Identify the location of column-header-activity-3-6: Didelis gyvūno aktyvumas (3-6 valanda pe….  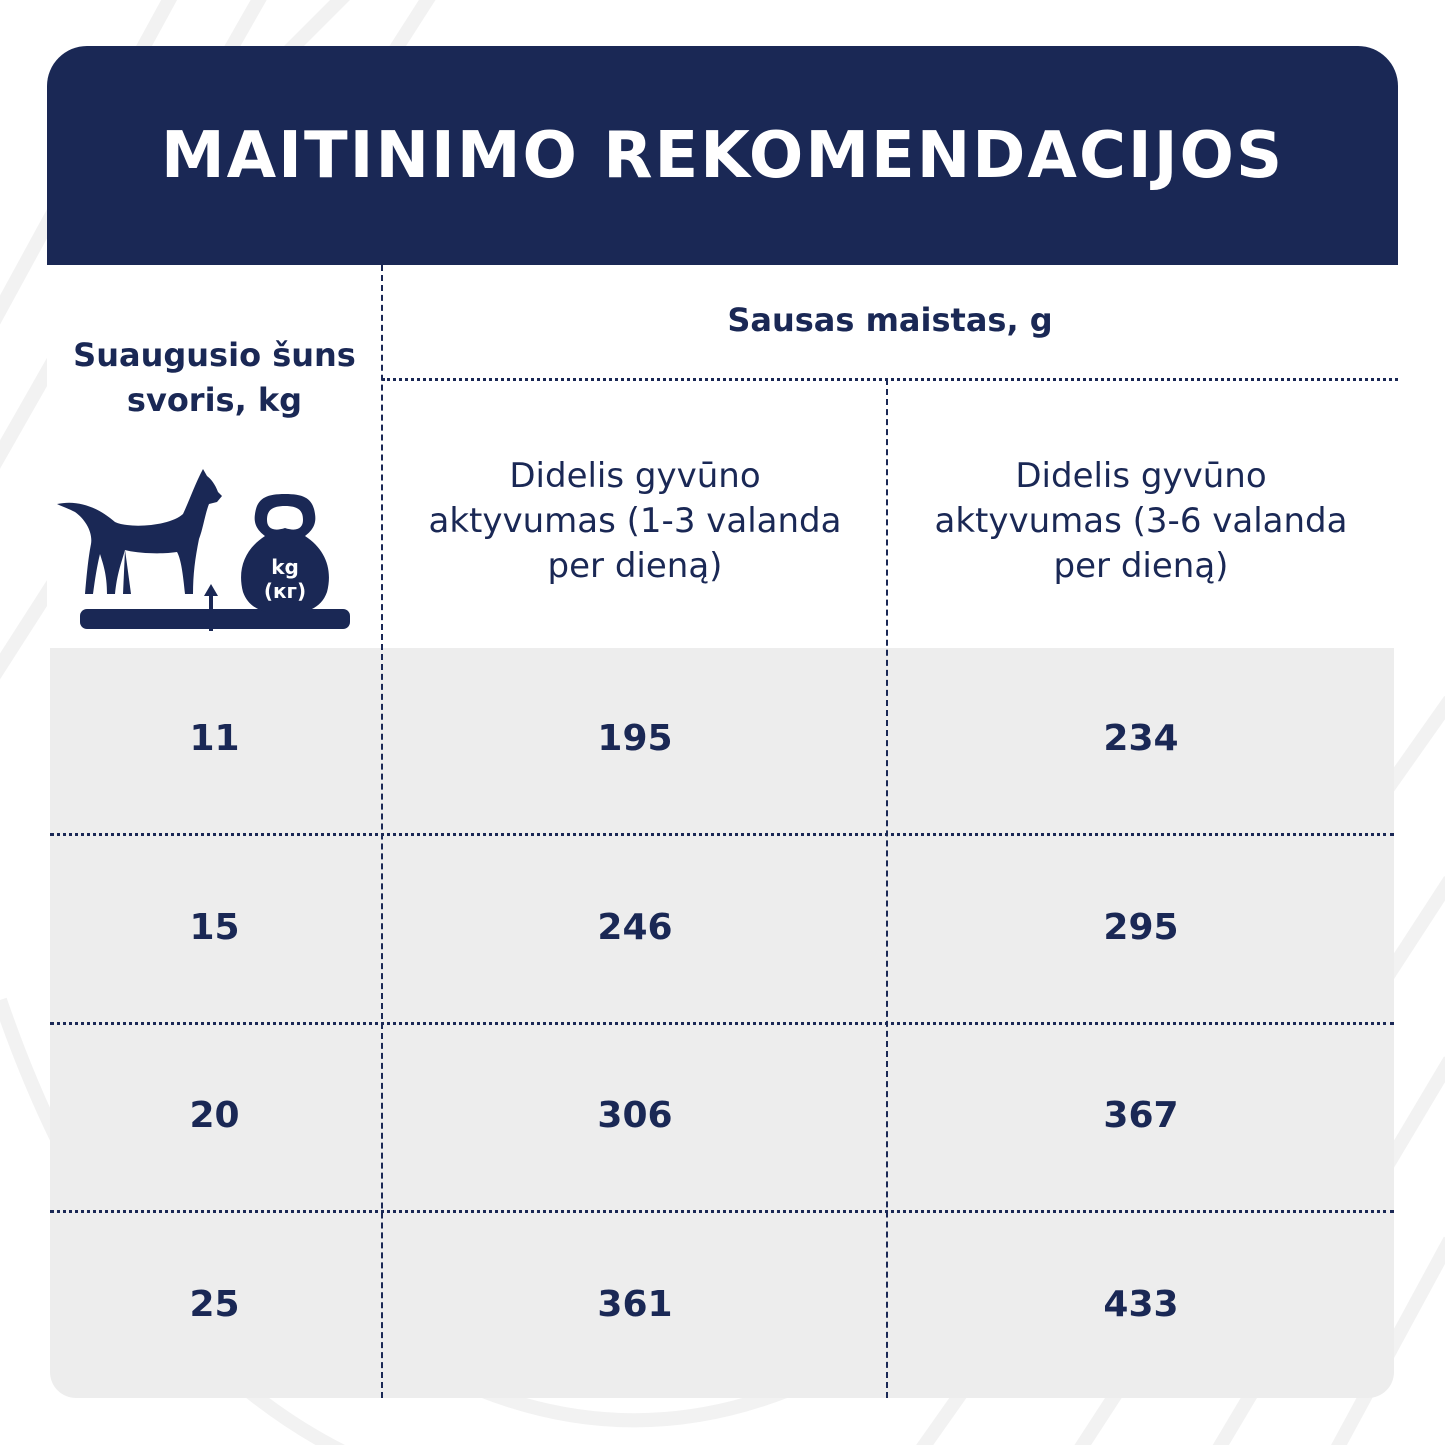
(1141, 521).